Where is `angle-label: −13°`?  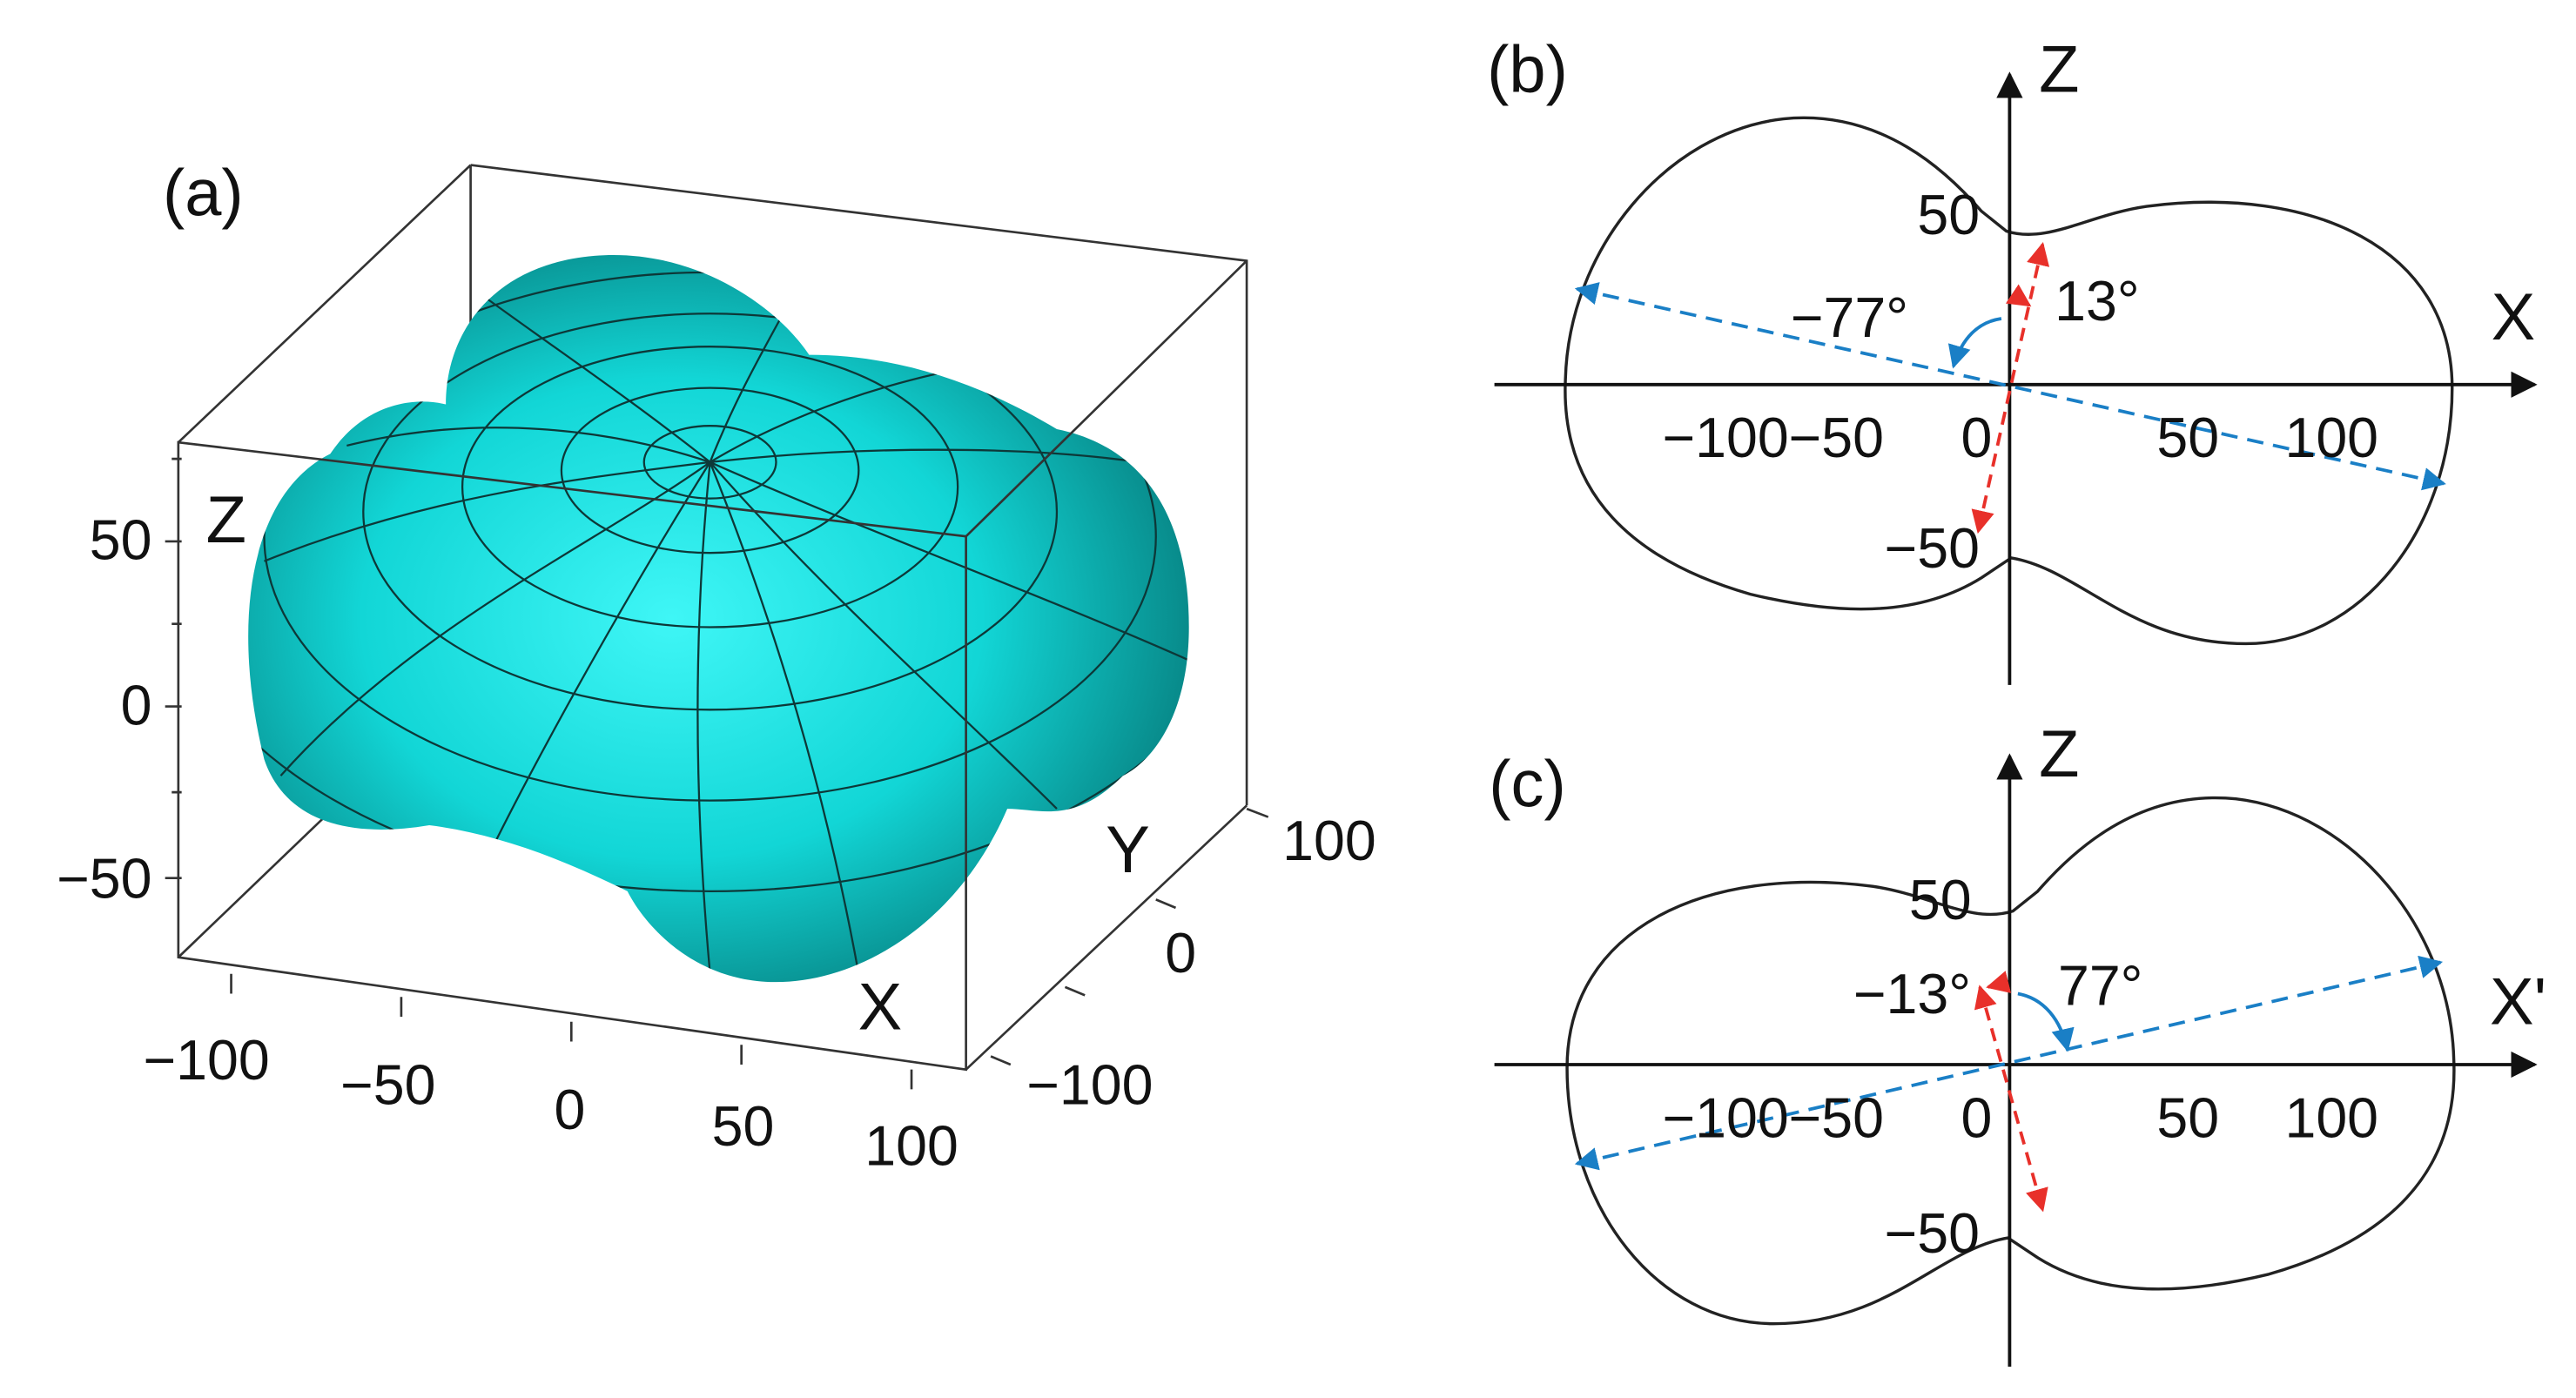 angle-label: −13° is located at coordinates (1912, 994).